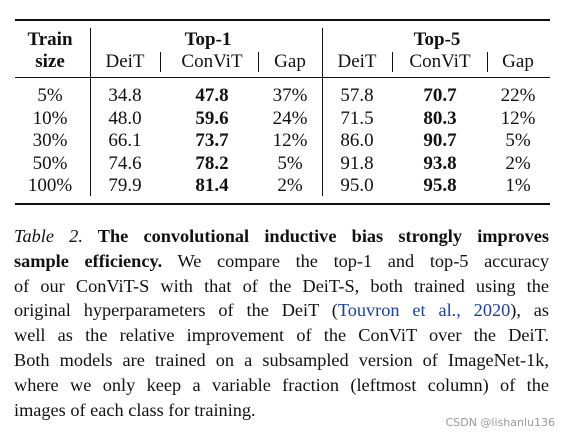 This screenshot has width=561, height=433. I want to click on table-cell: 73.7, so click(212, 140).